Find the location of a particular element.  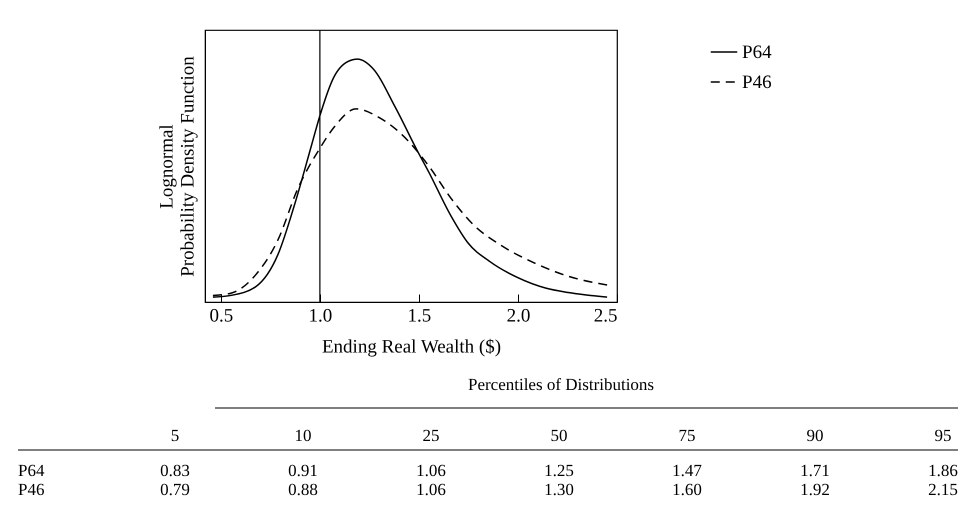

legend-label: P64 is located at coordinates (757, 52).